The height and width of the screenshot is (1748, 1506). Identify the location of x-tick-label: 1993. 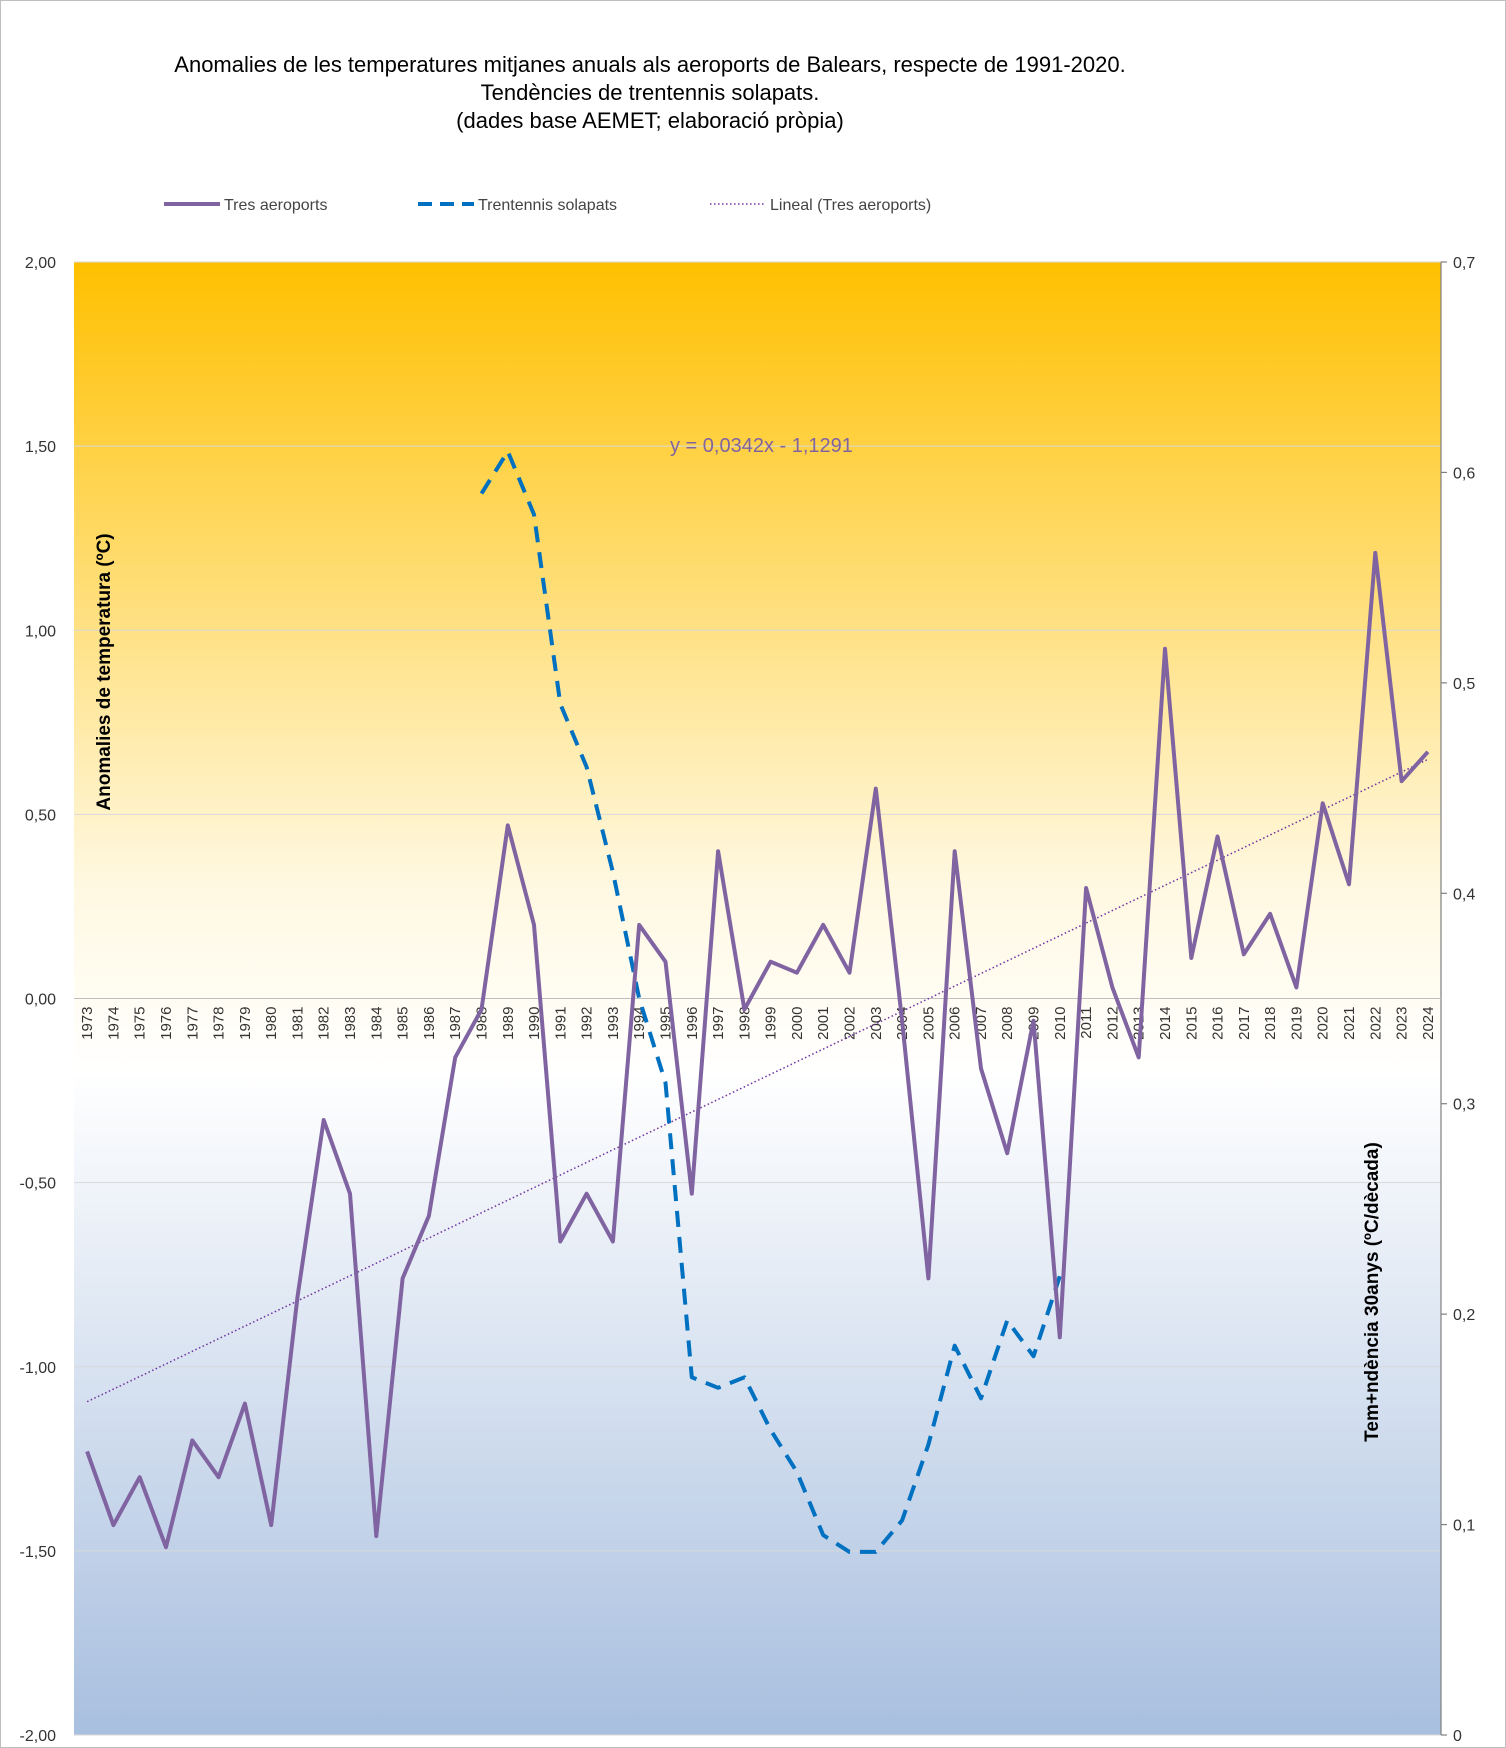
(613, 1023).